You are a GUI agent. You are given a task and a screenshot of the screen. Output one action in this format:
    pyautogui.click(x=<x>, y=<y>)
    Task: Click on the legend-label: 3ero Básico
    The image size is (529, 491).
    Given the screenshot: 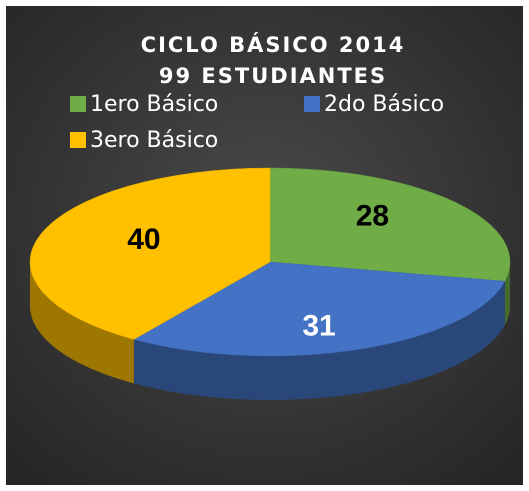 What is the action you would take?
    pyautogui.click(x=154, y=140)
    